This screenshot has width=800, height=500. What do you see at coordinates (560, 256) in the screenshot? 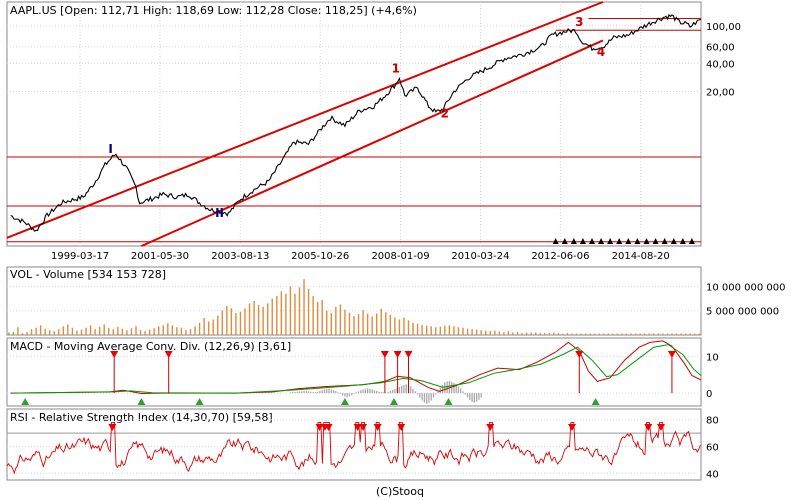
I see `price-x-tick-label: 2012-06-06` at bounding box center [560, 256].